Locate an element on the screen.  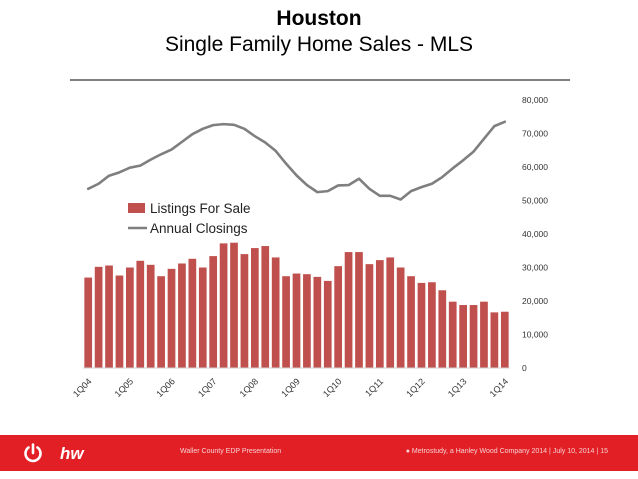
power-icon is located at coordinates (33, 453).